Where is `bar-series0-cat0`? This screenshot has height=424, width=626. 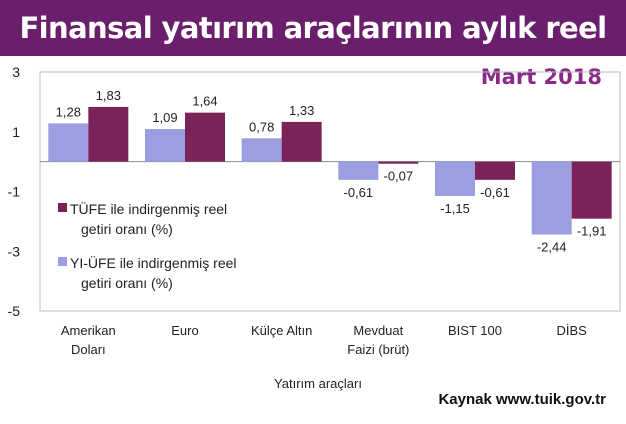 bar-series0-cat0 is located at coordinates (68, 142).